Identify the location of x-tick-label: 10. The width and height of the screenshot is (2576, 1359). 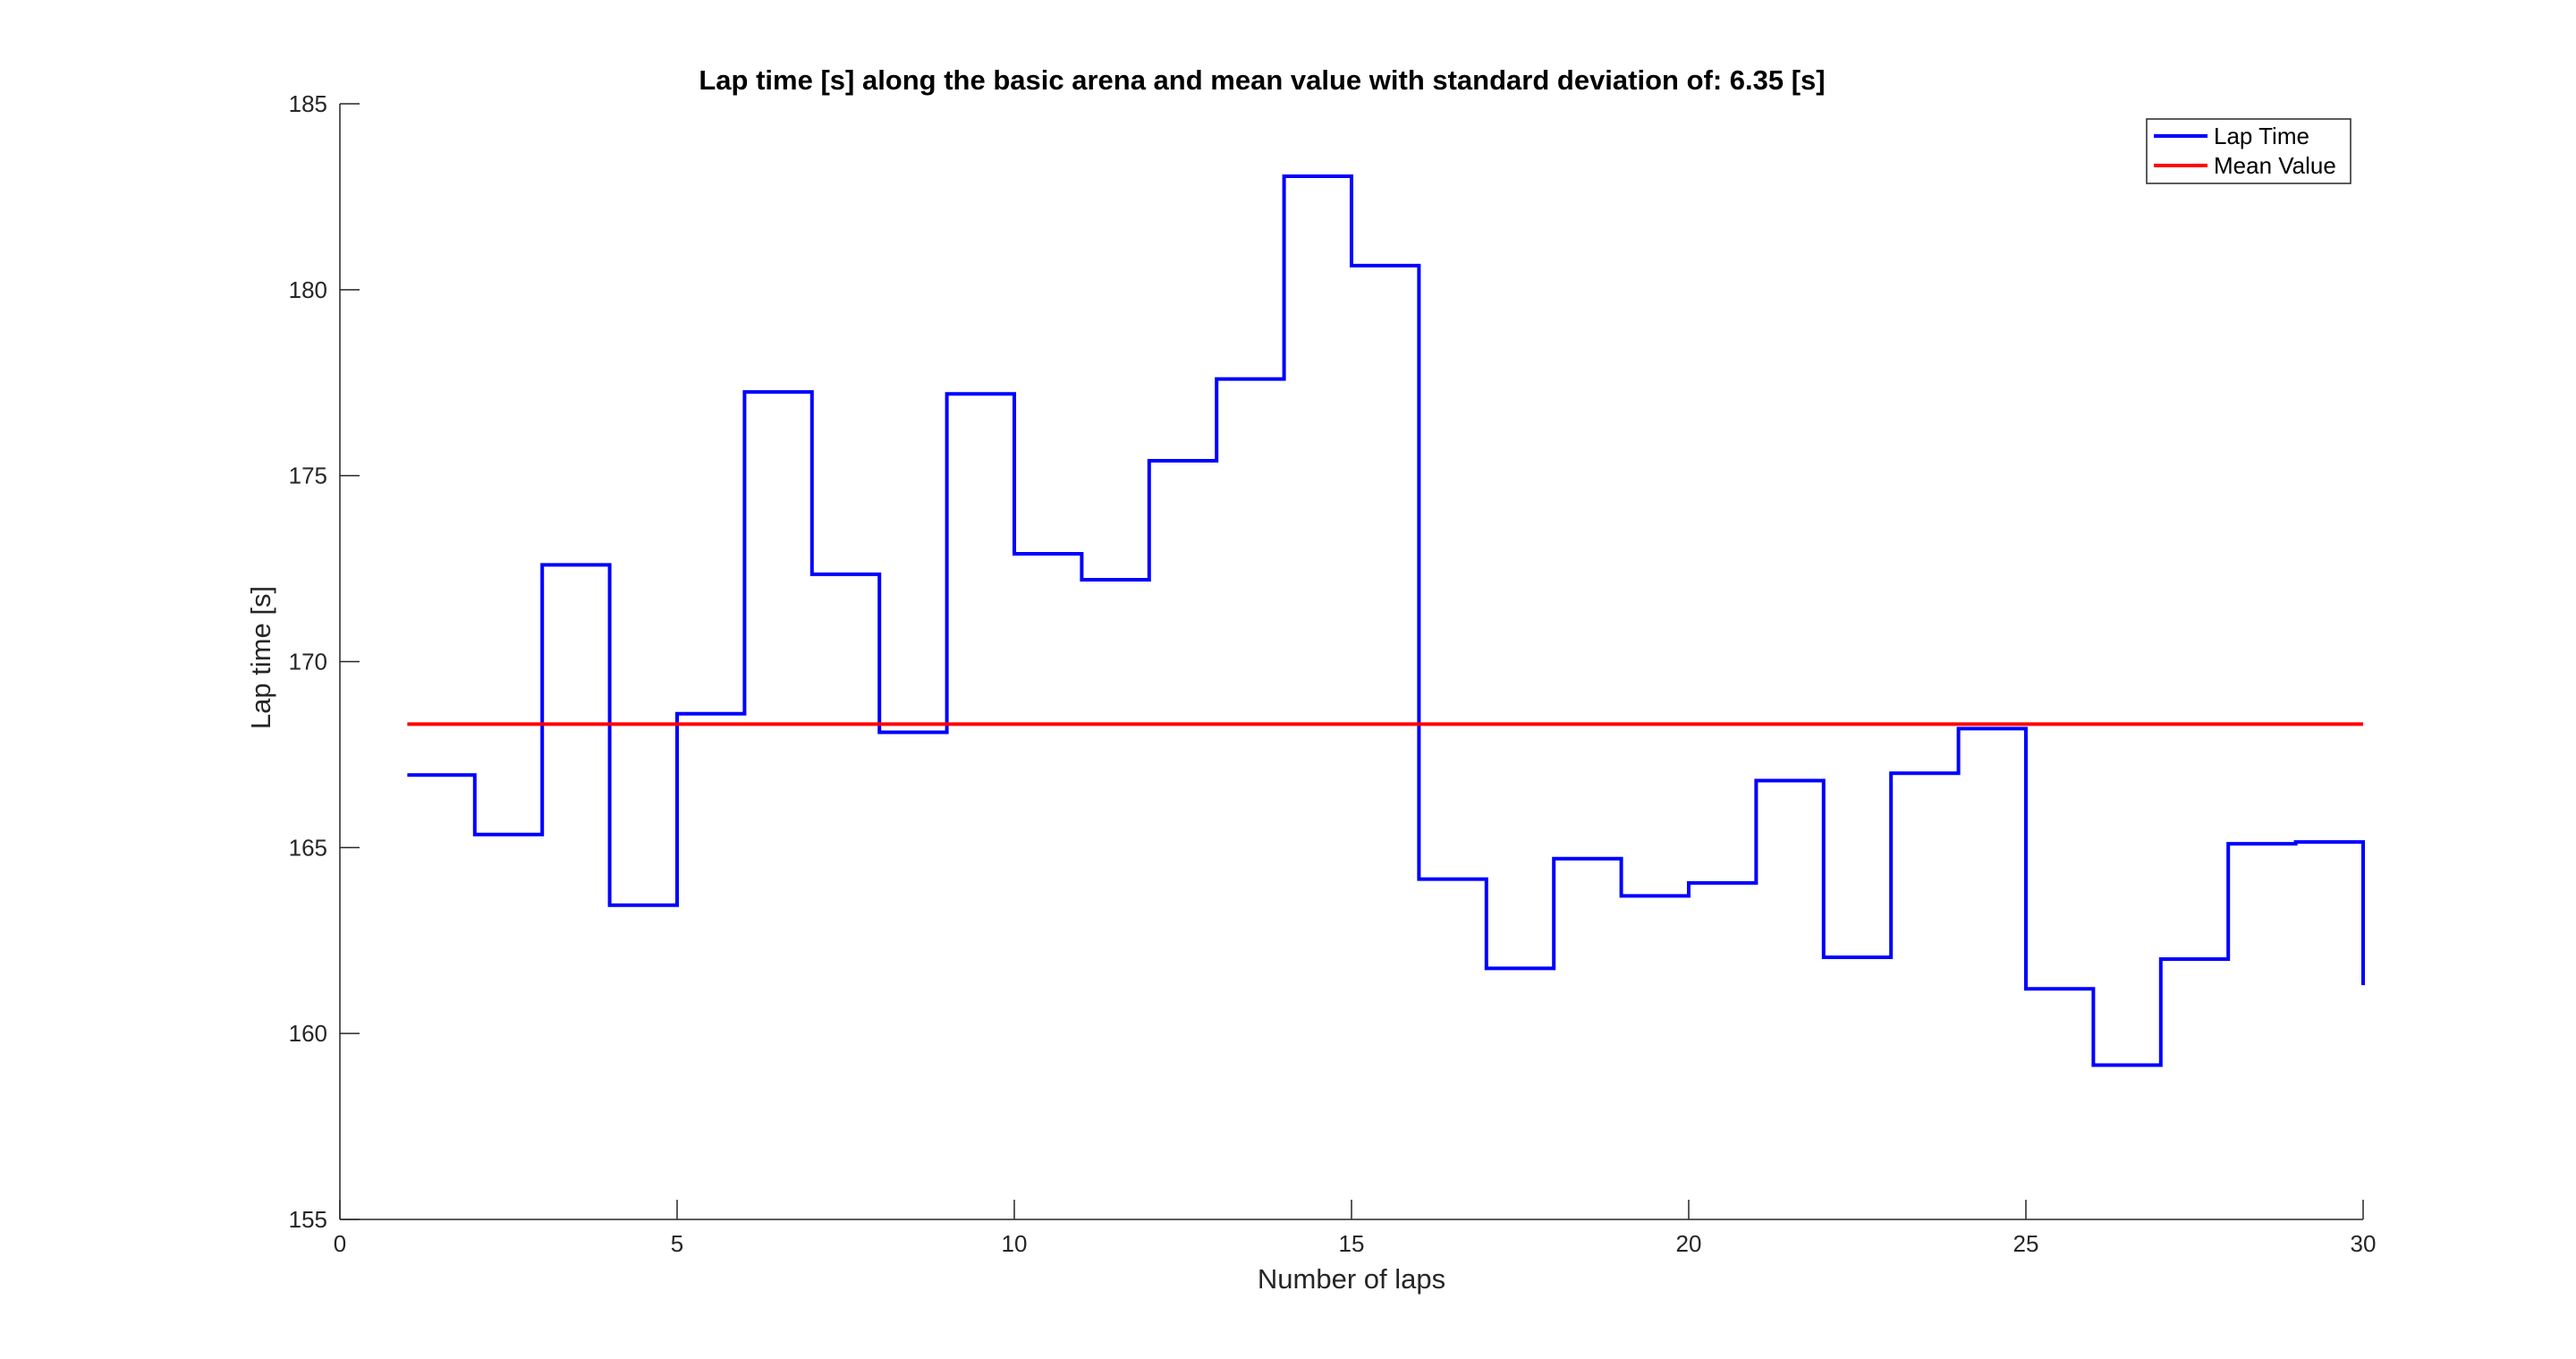
(1015, 1243).